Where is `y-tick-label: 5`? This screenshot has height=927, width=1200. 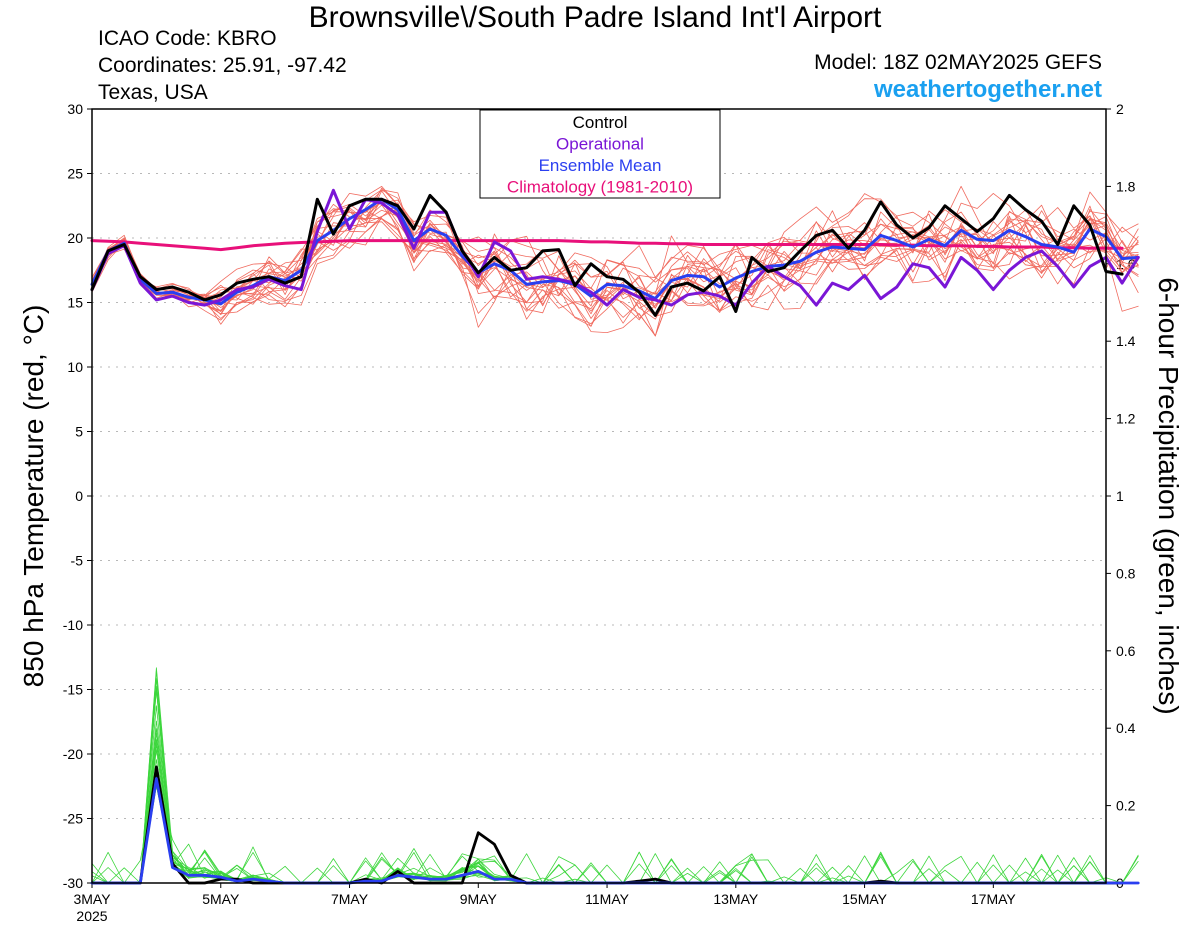
y-tick-label: 5 is located at coordinates (79, 432).